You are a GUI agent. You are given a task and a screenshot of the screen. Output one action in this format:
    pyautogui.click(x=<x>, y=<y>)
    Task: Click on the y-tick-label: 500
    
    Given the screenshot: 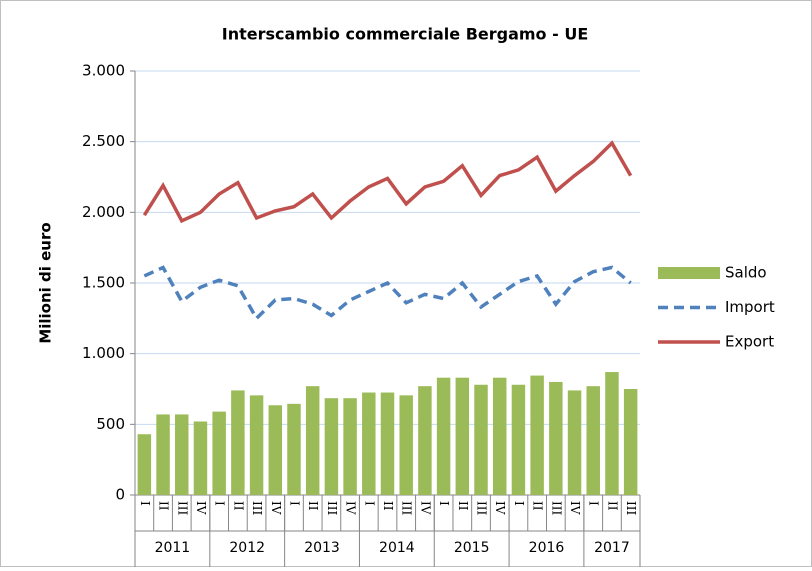 What is the action you would take?
    pyautogui.click(x=110, y=424)
    